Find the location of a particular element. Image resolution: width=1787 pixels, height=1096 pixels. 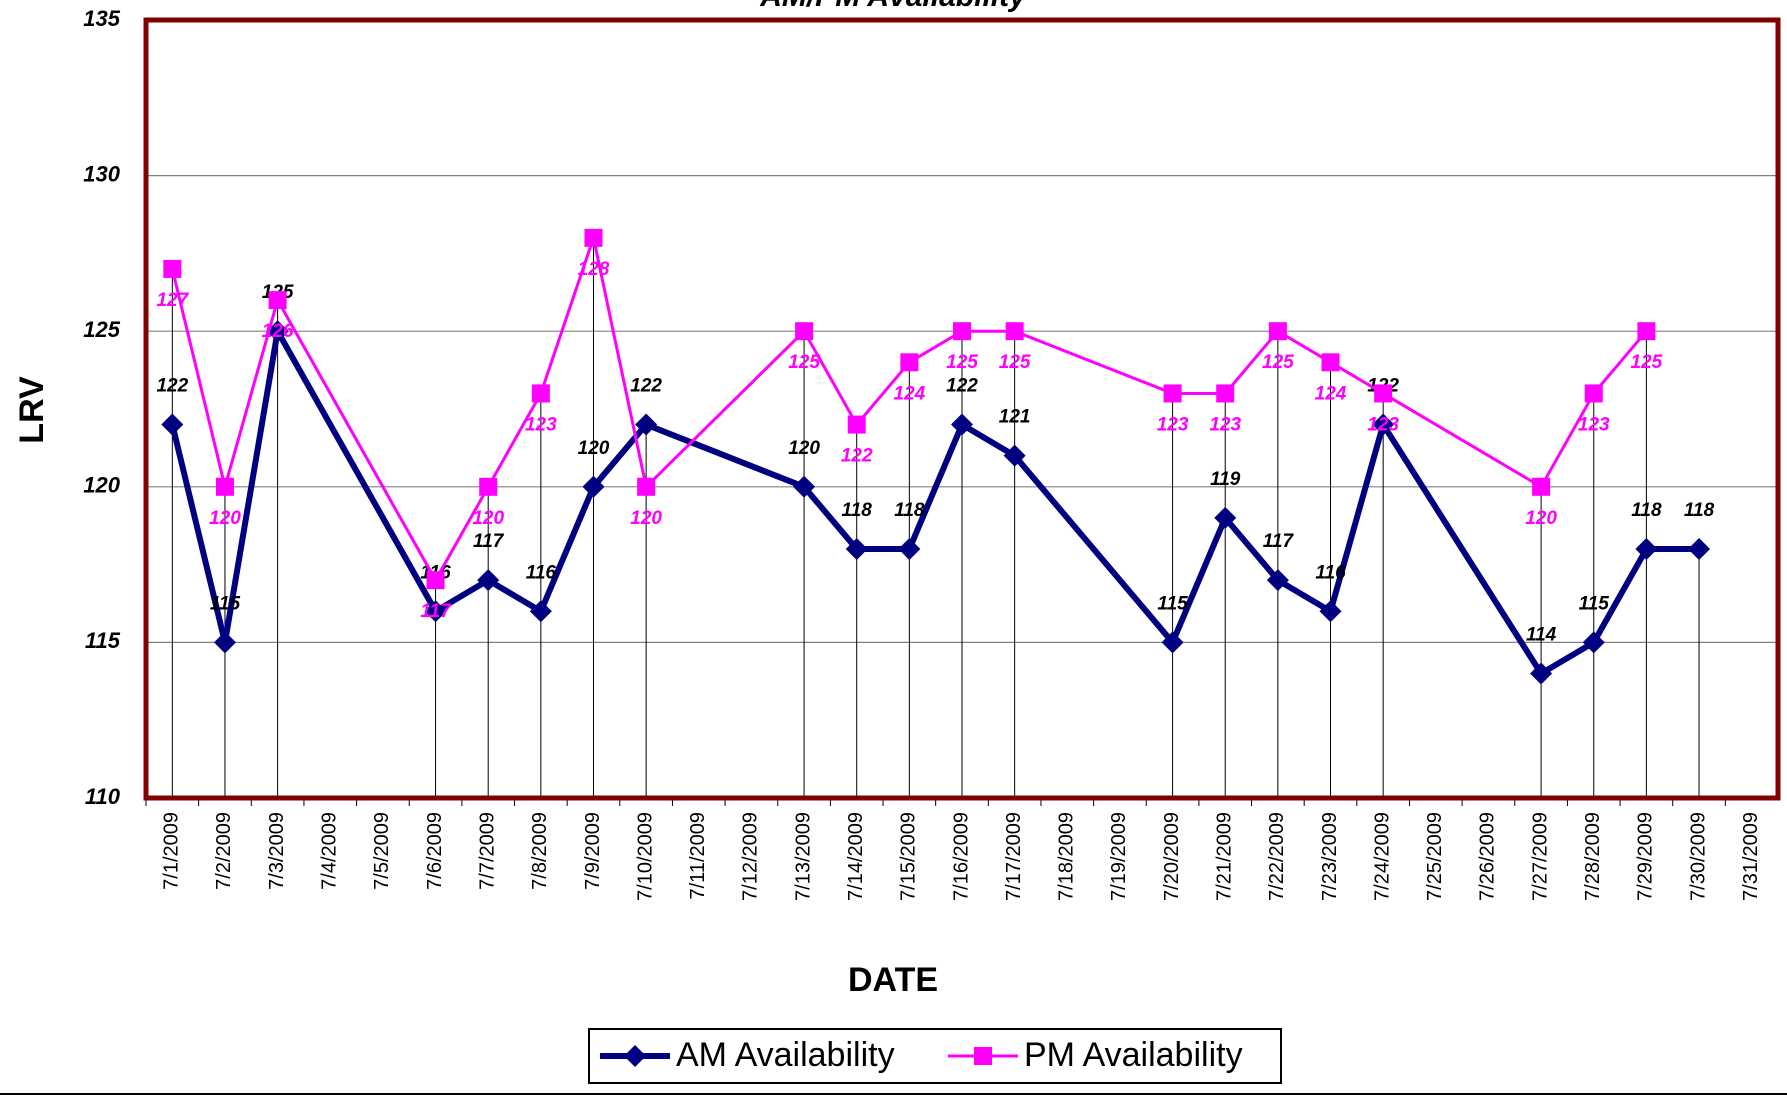

x-tick-label: 7/8/2009 is located at coordinates (540, 851).